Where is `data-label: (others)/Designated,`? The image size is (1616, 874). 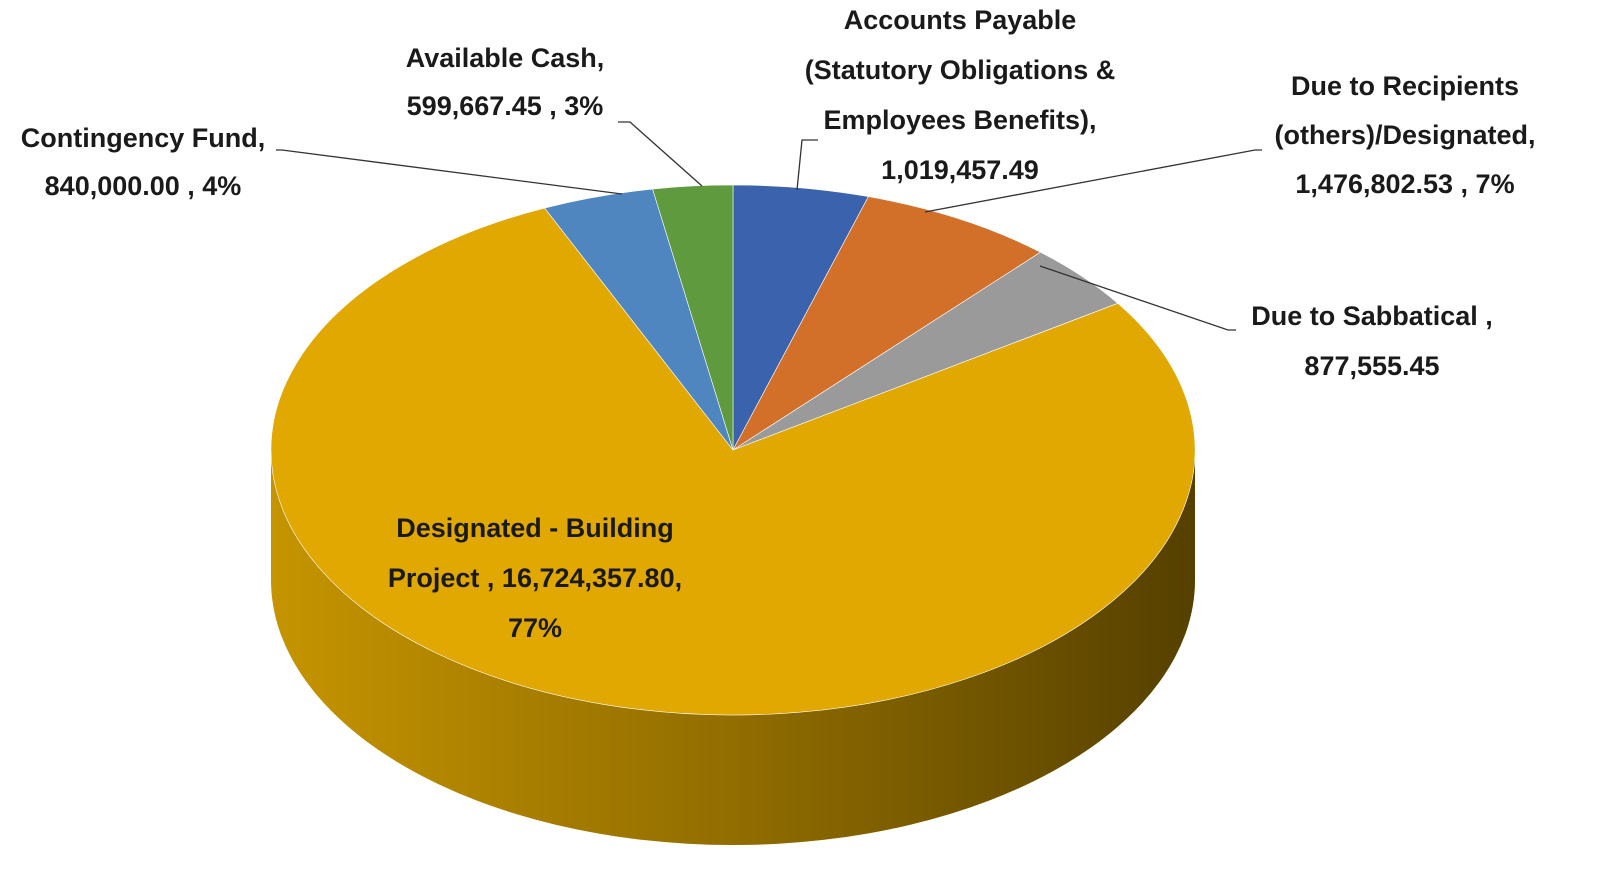 data-label: (others)/Designated, is located at coordinates (1404, 135).